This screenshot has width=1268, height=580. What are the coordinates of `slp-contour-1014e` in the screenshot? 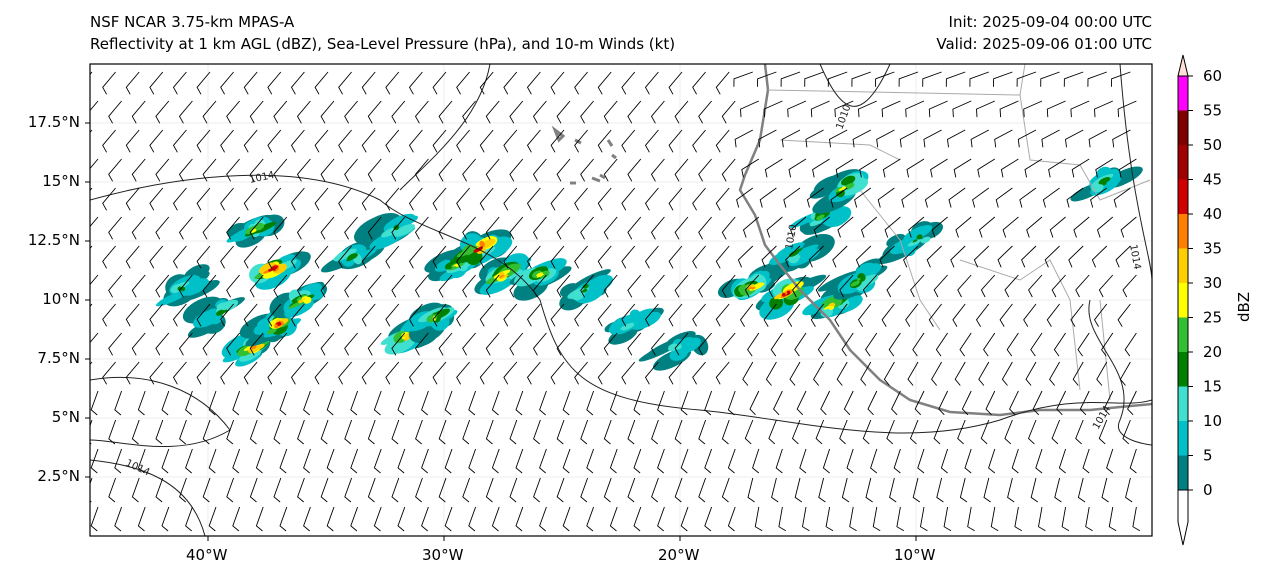 It's located at (148, 497).